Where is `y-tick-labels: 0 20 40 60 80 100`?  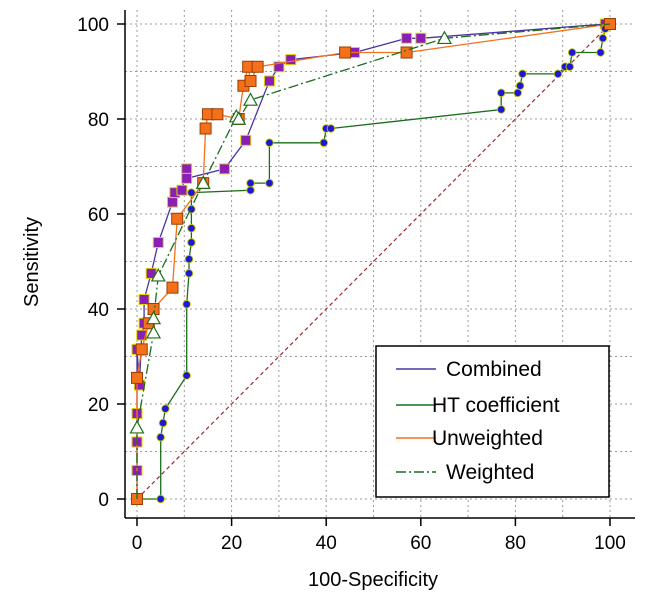
y-tick-labels: 0 20 40 60 80 100 is located at coordinates (93, 263).